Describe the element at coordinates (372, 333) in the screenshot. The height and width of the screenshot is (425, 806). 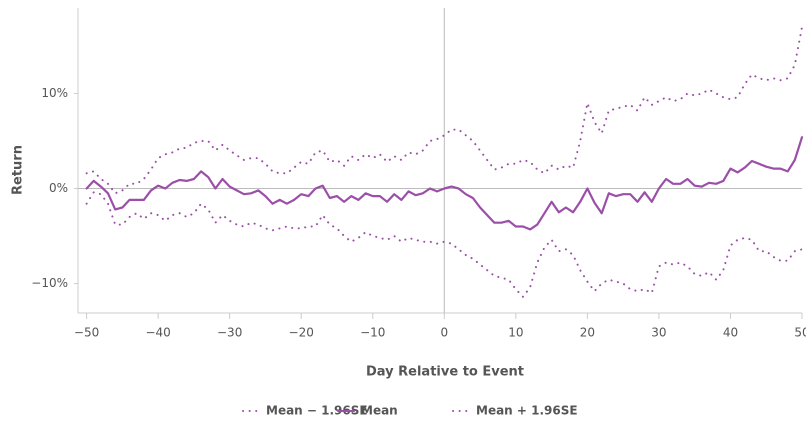
I see `x-tick-label: −10` at that location.